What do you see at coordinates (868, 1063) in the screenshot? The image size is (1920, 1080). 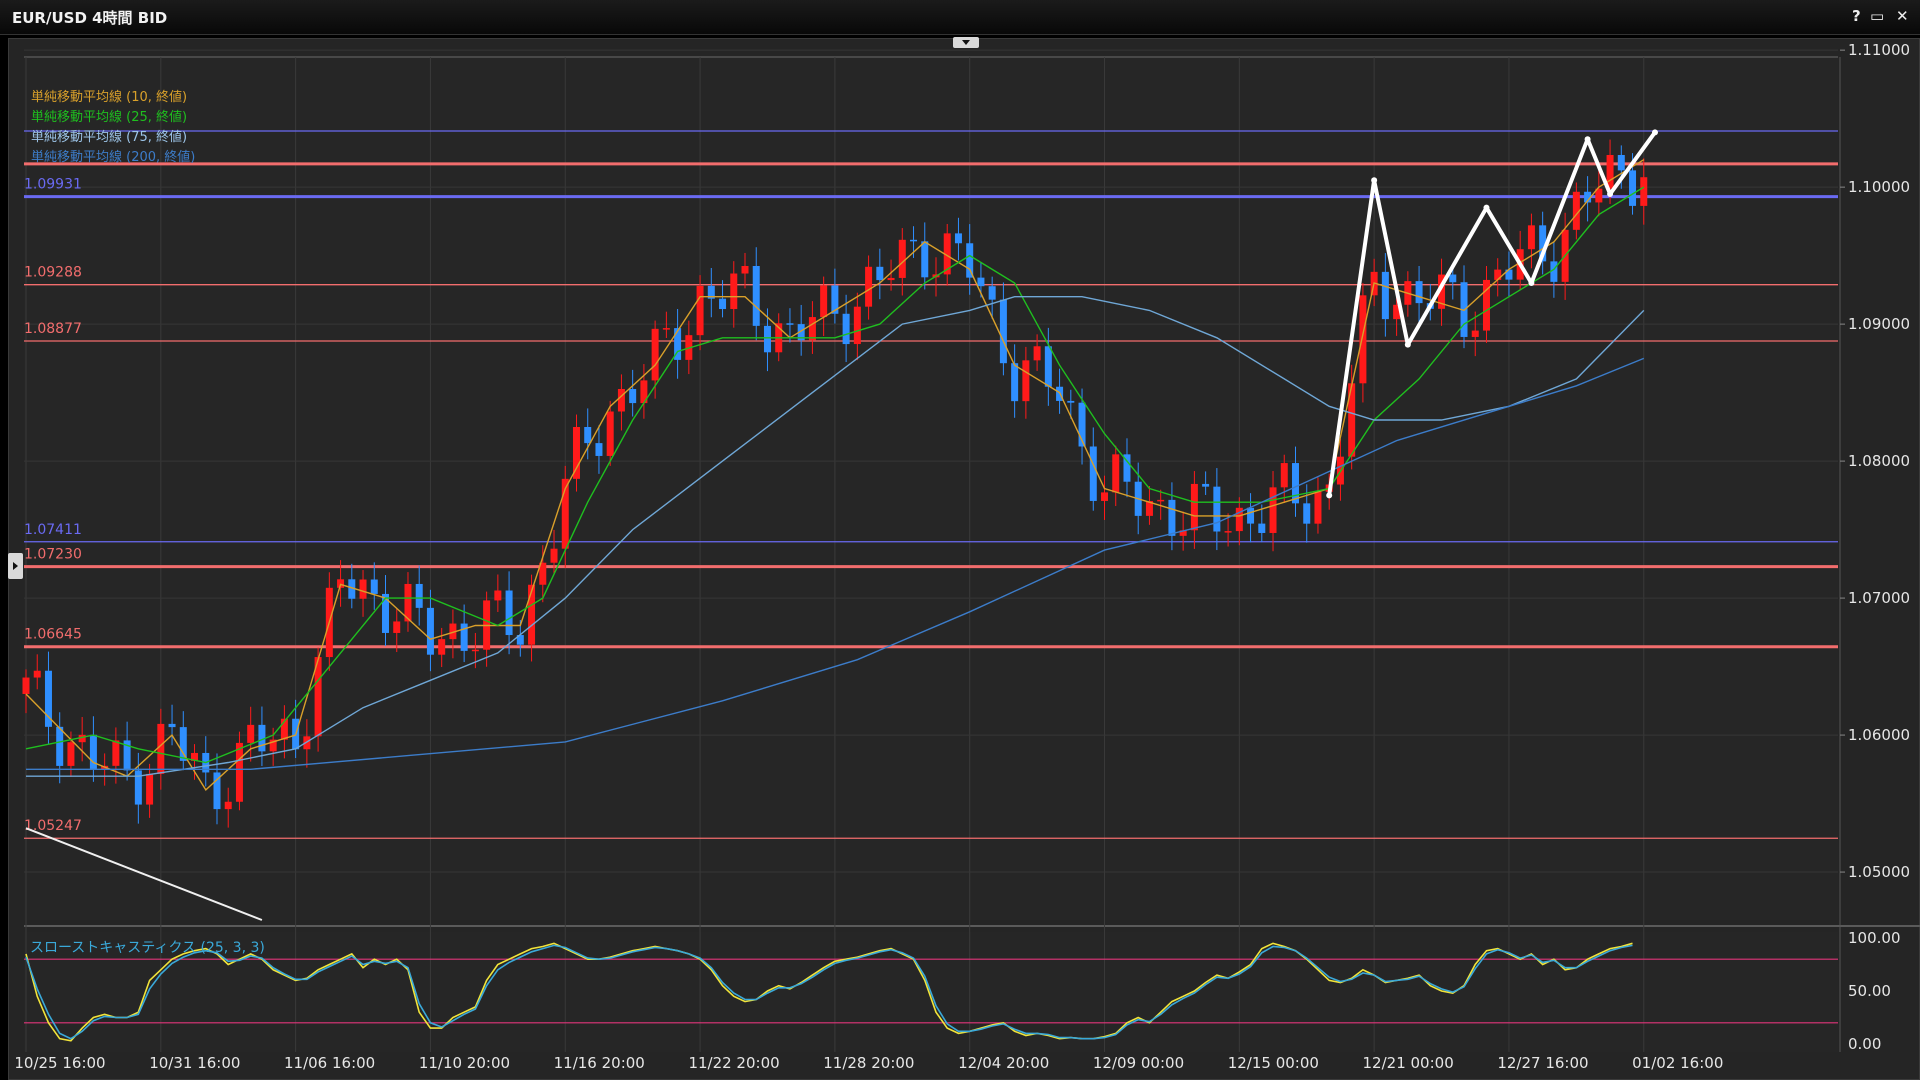 I see `x-tick-label: 11/28 20:00` at bounding box center [868, 1063].